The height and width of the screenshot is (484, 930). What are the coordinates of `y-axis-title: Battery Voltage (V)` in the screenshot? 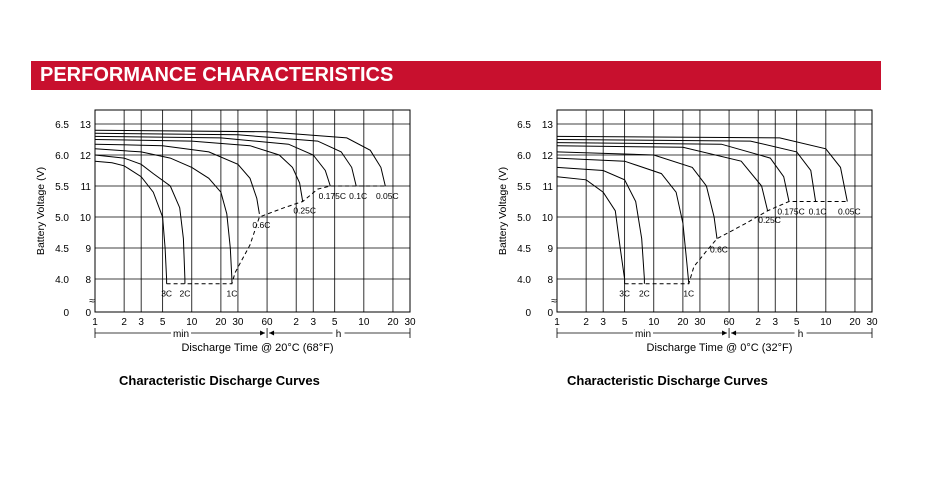 It's located at (41, 211).